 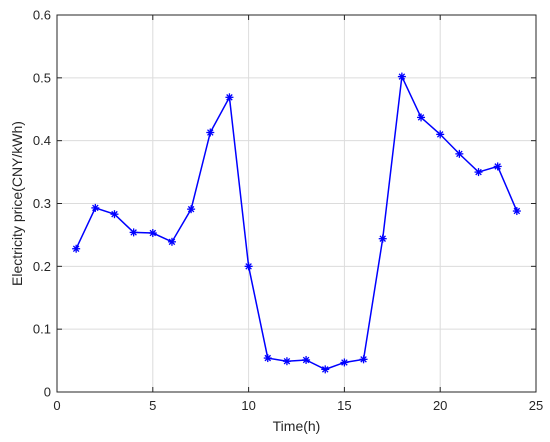 What do you see at coordinates (248, 405) in the screenshot?
I see `x-tick-label: 10` at bounding box center [248, 405].